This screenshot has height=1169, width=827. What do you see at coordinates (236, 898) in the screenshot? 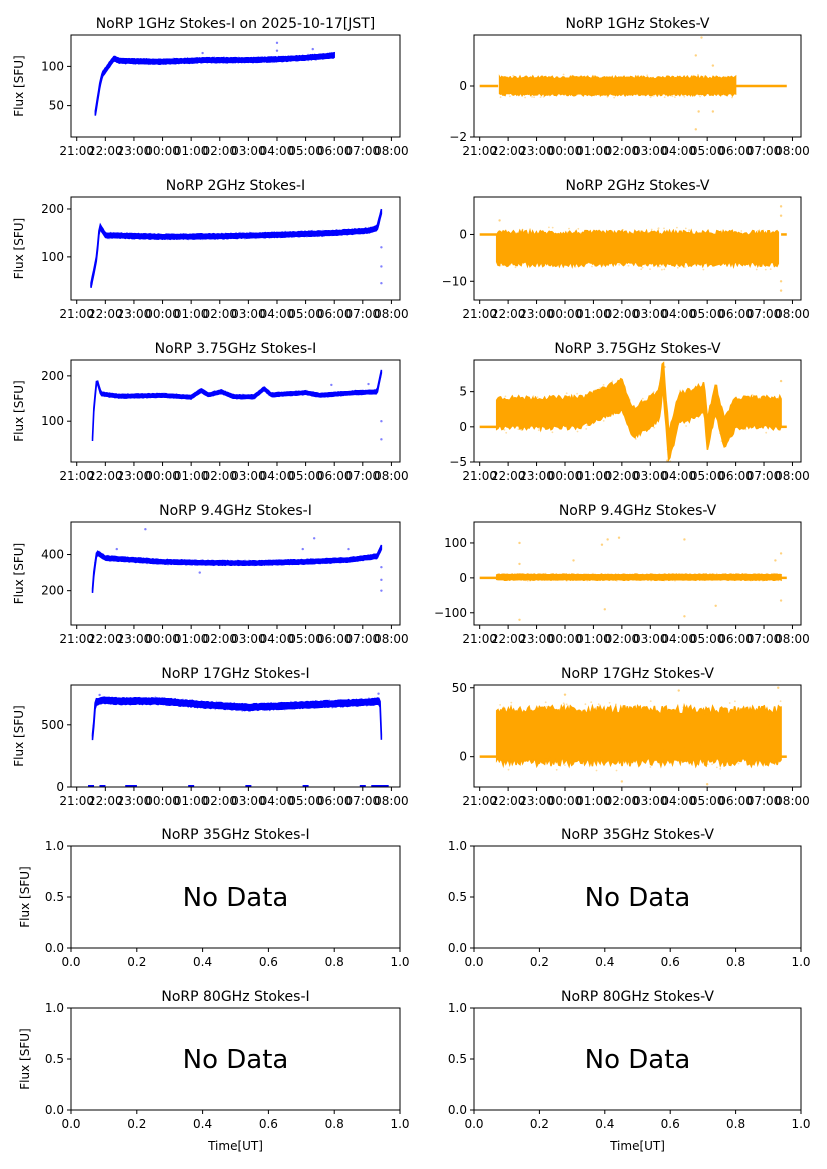
I see `no-data-label: No Data` at bounding box center [236, 898].